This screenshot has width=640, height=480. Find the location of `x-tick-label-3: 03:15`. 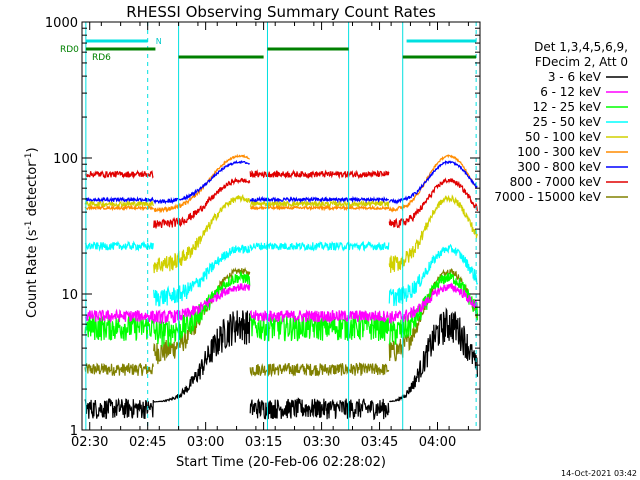

x-tick-label-3: 03:15 is located at coordinates (263, 442).